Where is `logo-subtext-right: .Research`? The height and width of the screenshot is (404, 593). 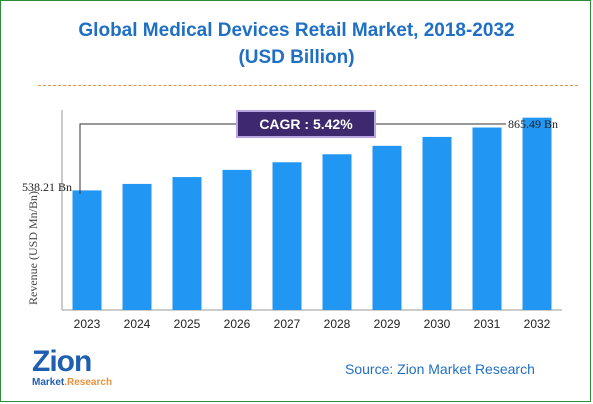
logo-subtext-right: .Research is located at coordinates (88, 382).